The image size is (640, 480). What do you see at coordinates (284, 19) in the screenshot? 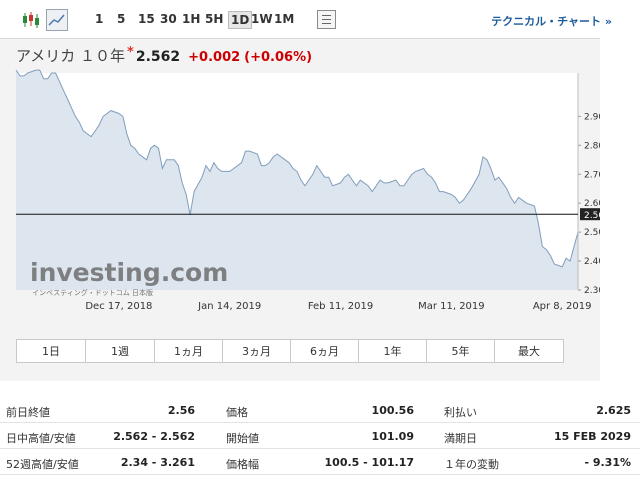
I see `timeframe-1m: 1M` at bounding box center [284, 19].